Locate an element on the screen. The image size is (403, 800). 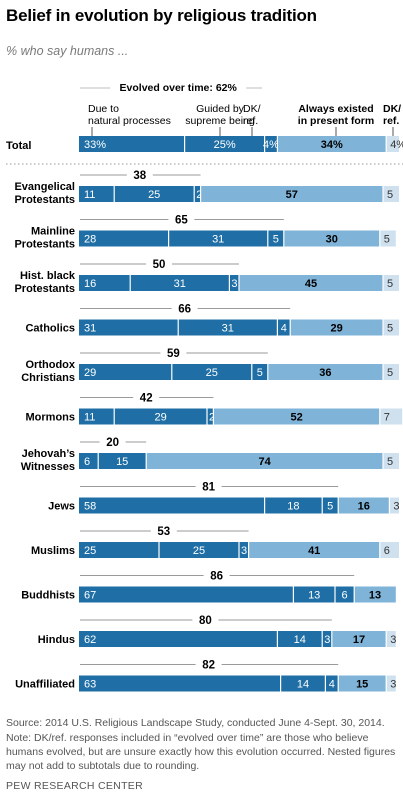
bar-segment-r0-s1 is located at coordinates (132, 144).